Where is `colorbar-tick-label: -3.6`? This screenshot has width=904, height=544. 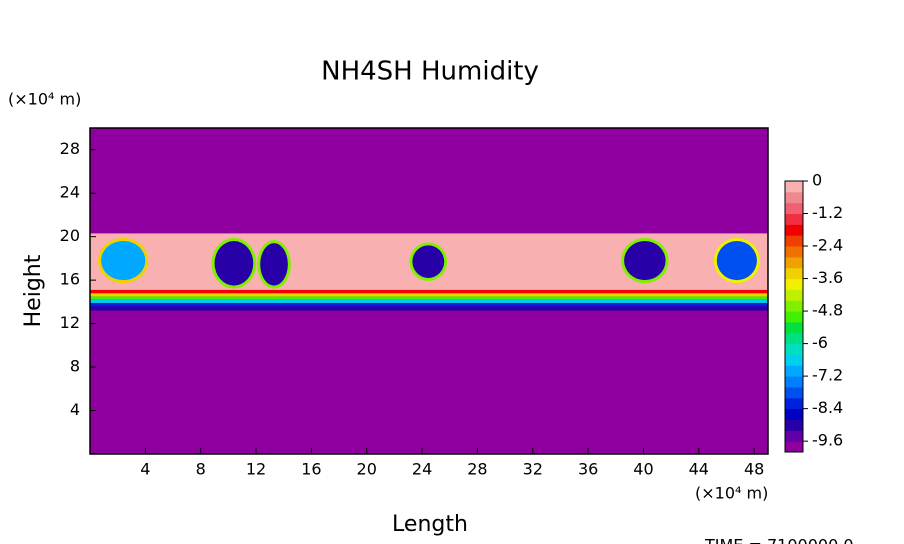 colorbar-tick-label: -3.6 is located at coordinates (827, 277).